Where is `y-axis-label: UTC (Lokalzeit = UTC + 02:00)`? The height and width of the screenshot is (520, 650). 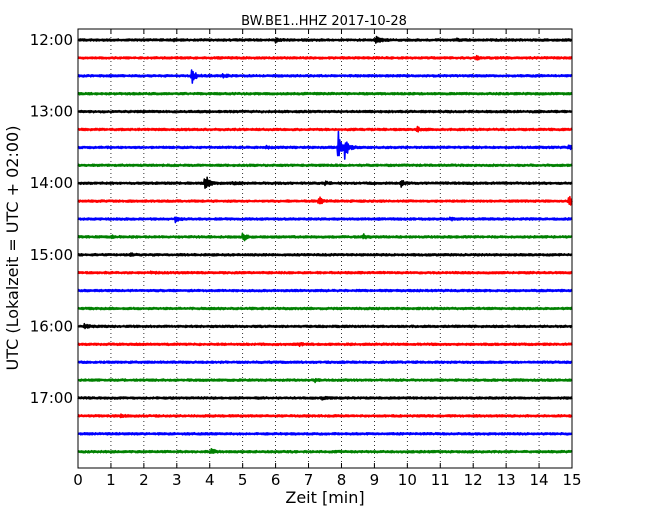
y-axis-label: UTC (Lokalzeit = UTC + 02:00) is located at coordinates (12, 248).